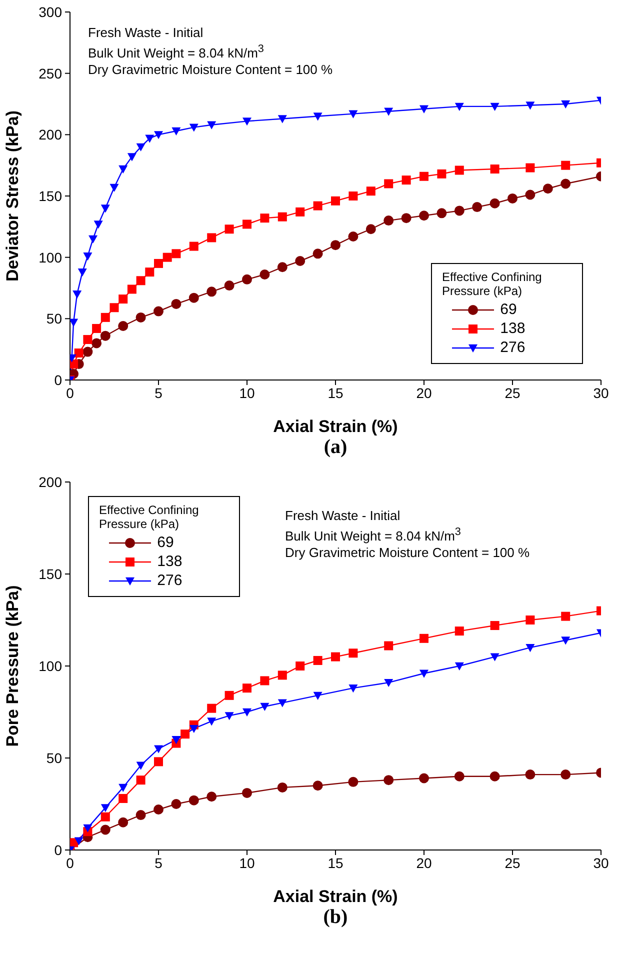 The height and width of the screenshot is (979, 623). I want to click on legend-label: 276, so click(513, 347).